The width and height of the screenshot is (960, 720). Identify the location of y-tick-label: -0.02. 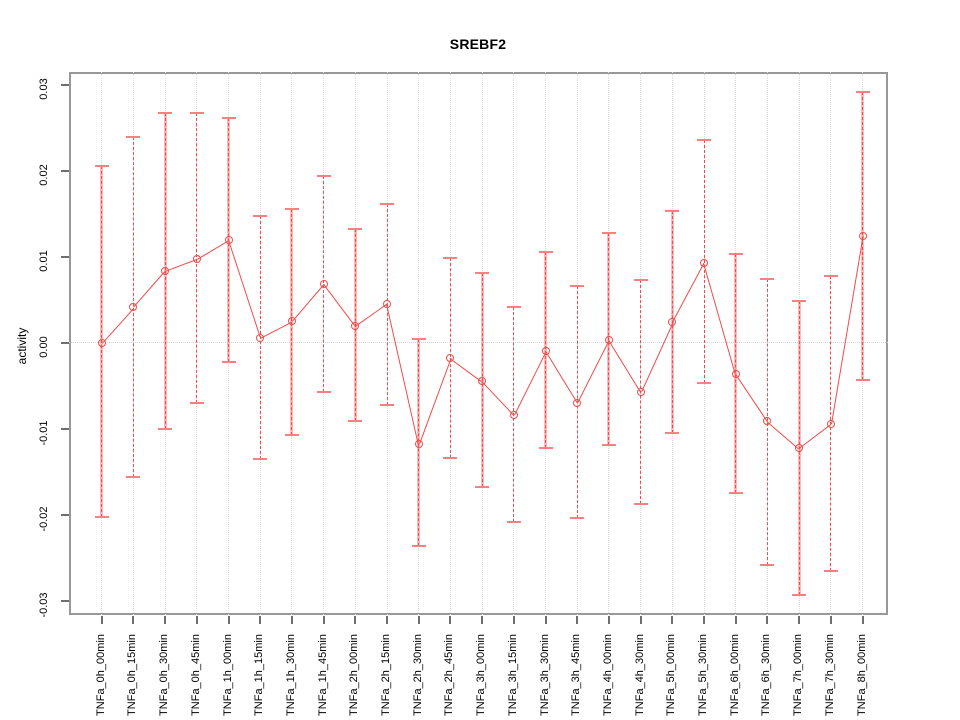
(50, 519).